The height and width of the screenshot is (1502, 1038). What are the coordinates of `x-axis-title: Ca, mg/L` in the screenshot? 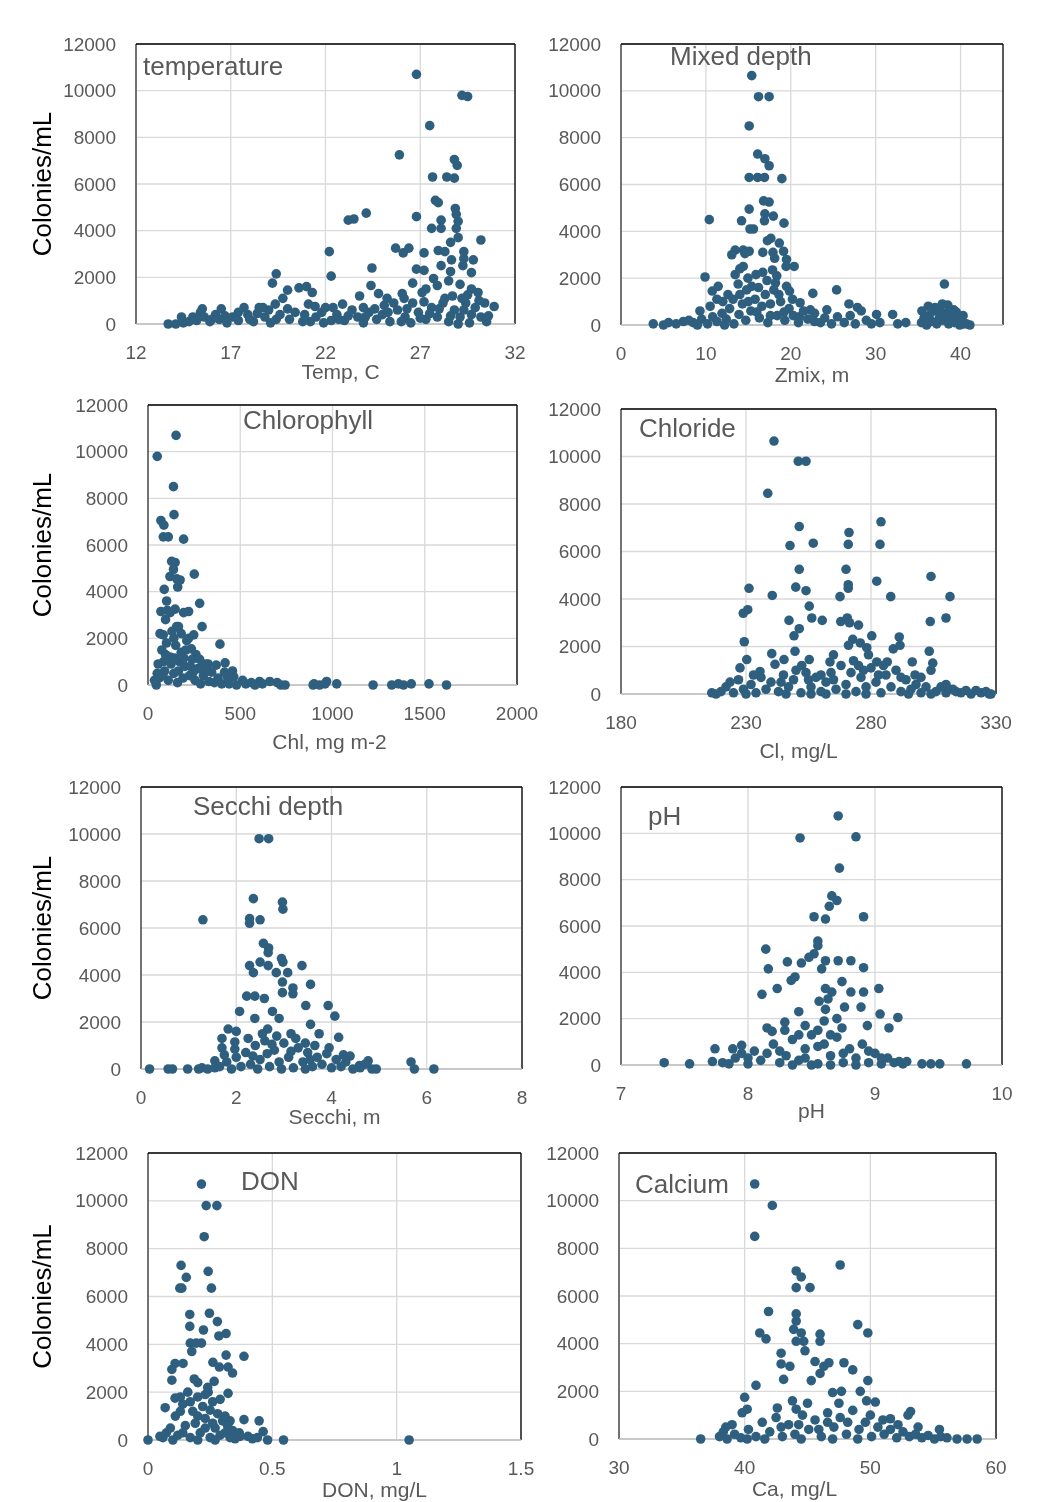 It's located at (794, 1488).